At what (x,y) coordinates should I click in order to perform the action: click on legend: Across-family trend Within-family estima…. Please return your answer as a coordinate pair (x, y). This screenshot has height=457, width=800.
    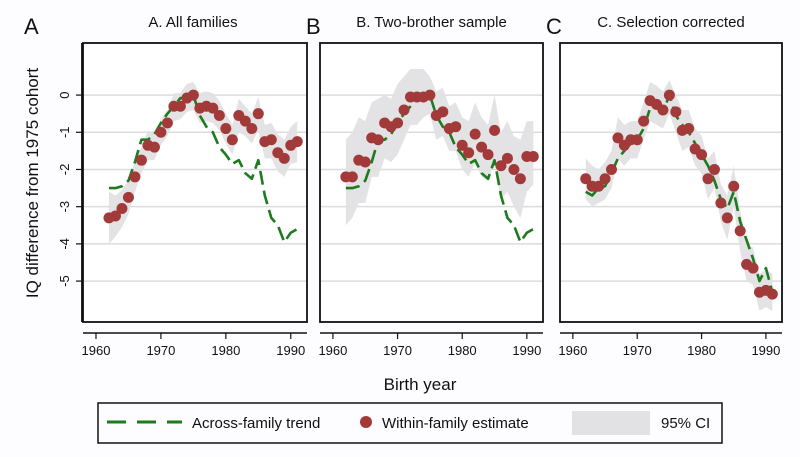
    Looking at the image, I should click on (410, 423).